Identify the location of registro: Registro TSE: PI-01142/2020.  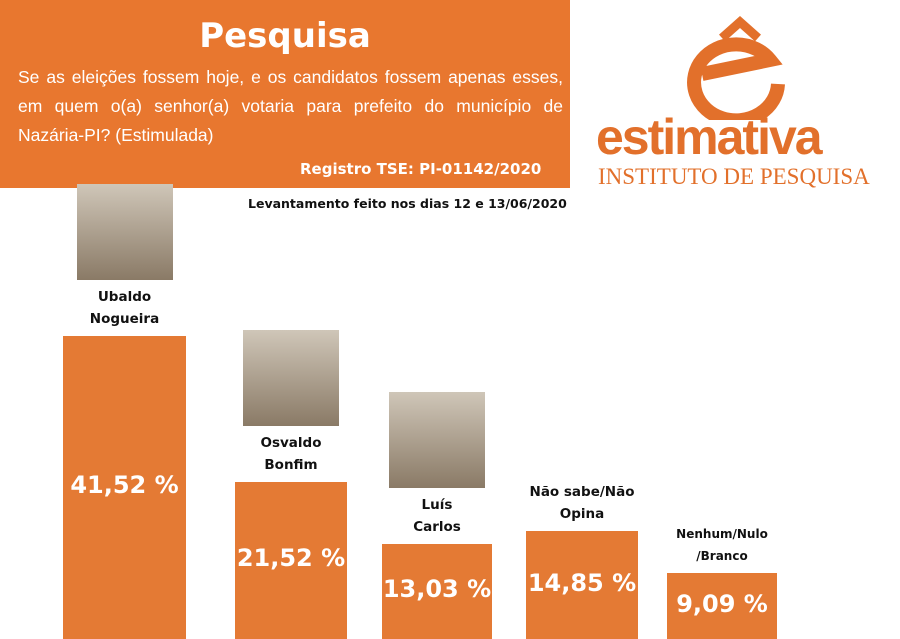
(421, 169).